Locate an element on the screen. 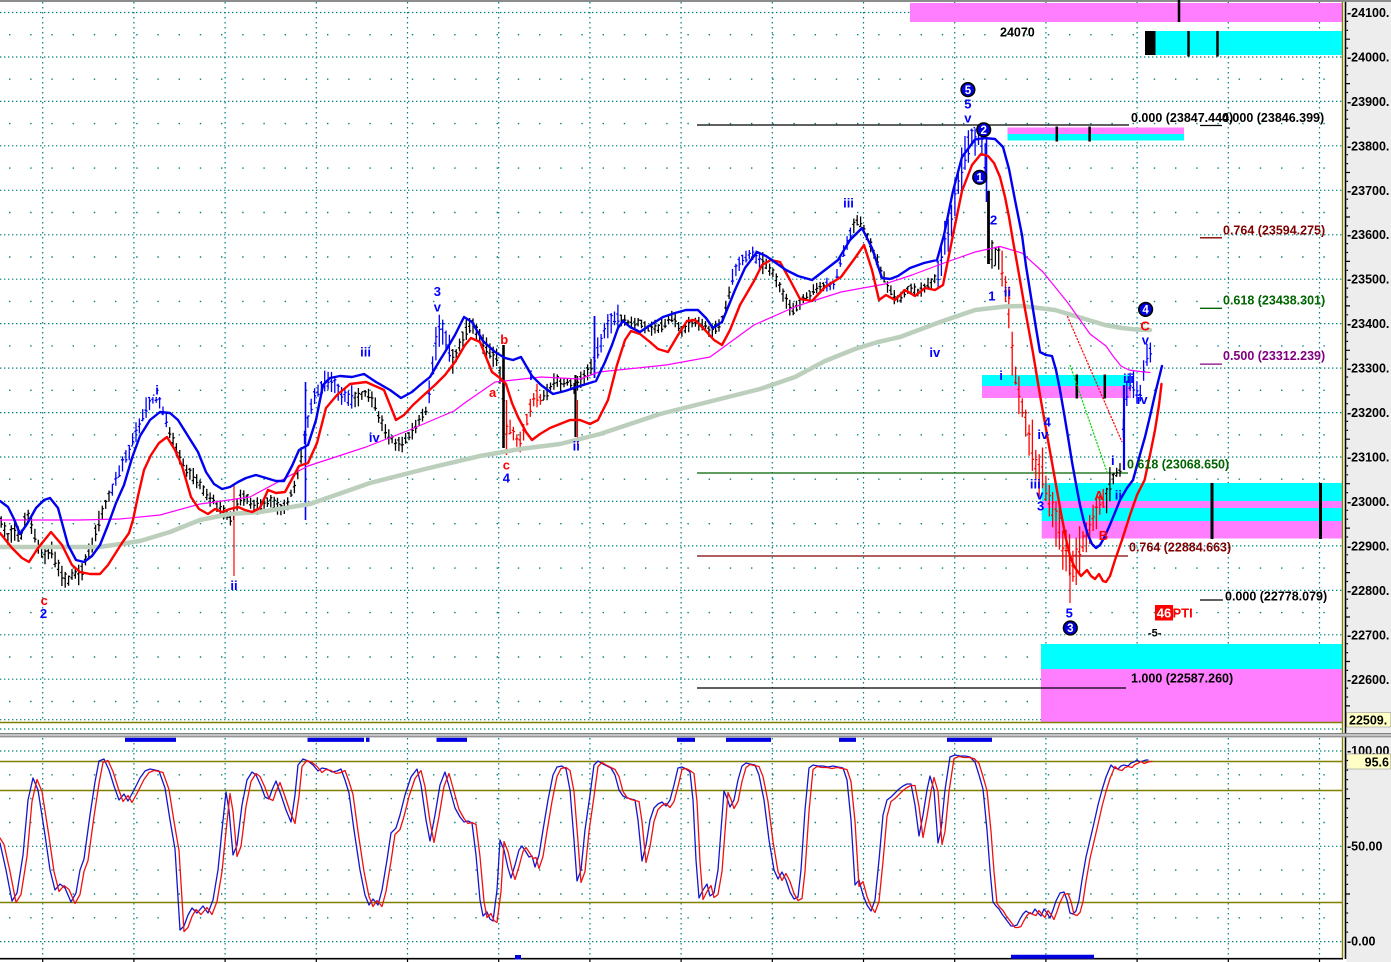 This screenshot has width=1391, height=962. svg-text: -23000. is located at coordinates (1368, 502).